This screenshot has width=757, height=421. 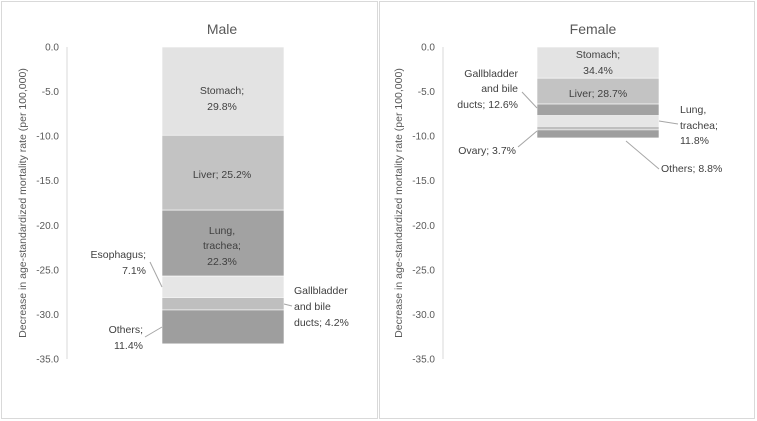 I want to click on data-label-lung-trachea: Lung, trachea; 11.8%, so click(x=699, y=125).